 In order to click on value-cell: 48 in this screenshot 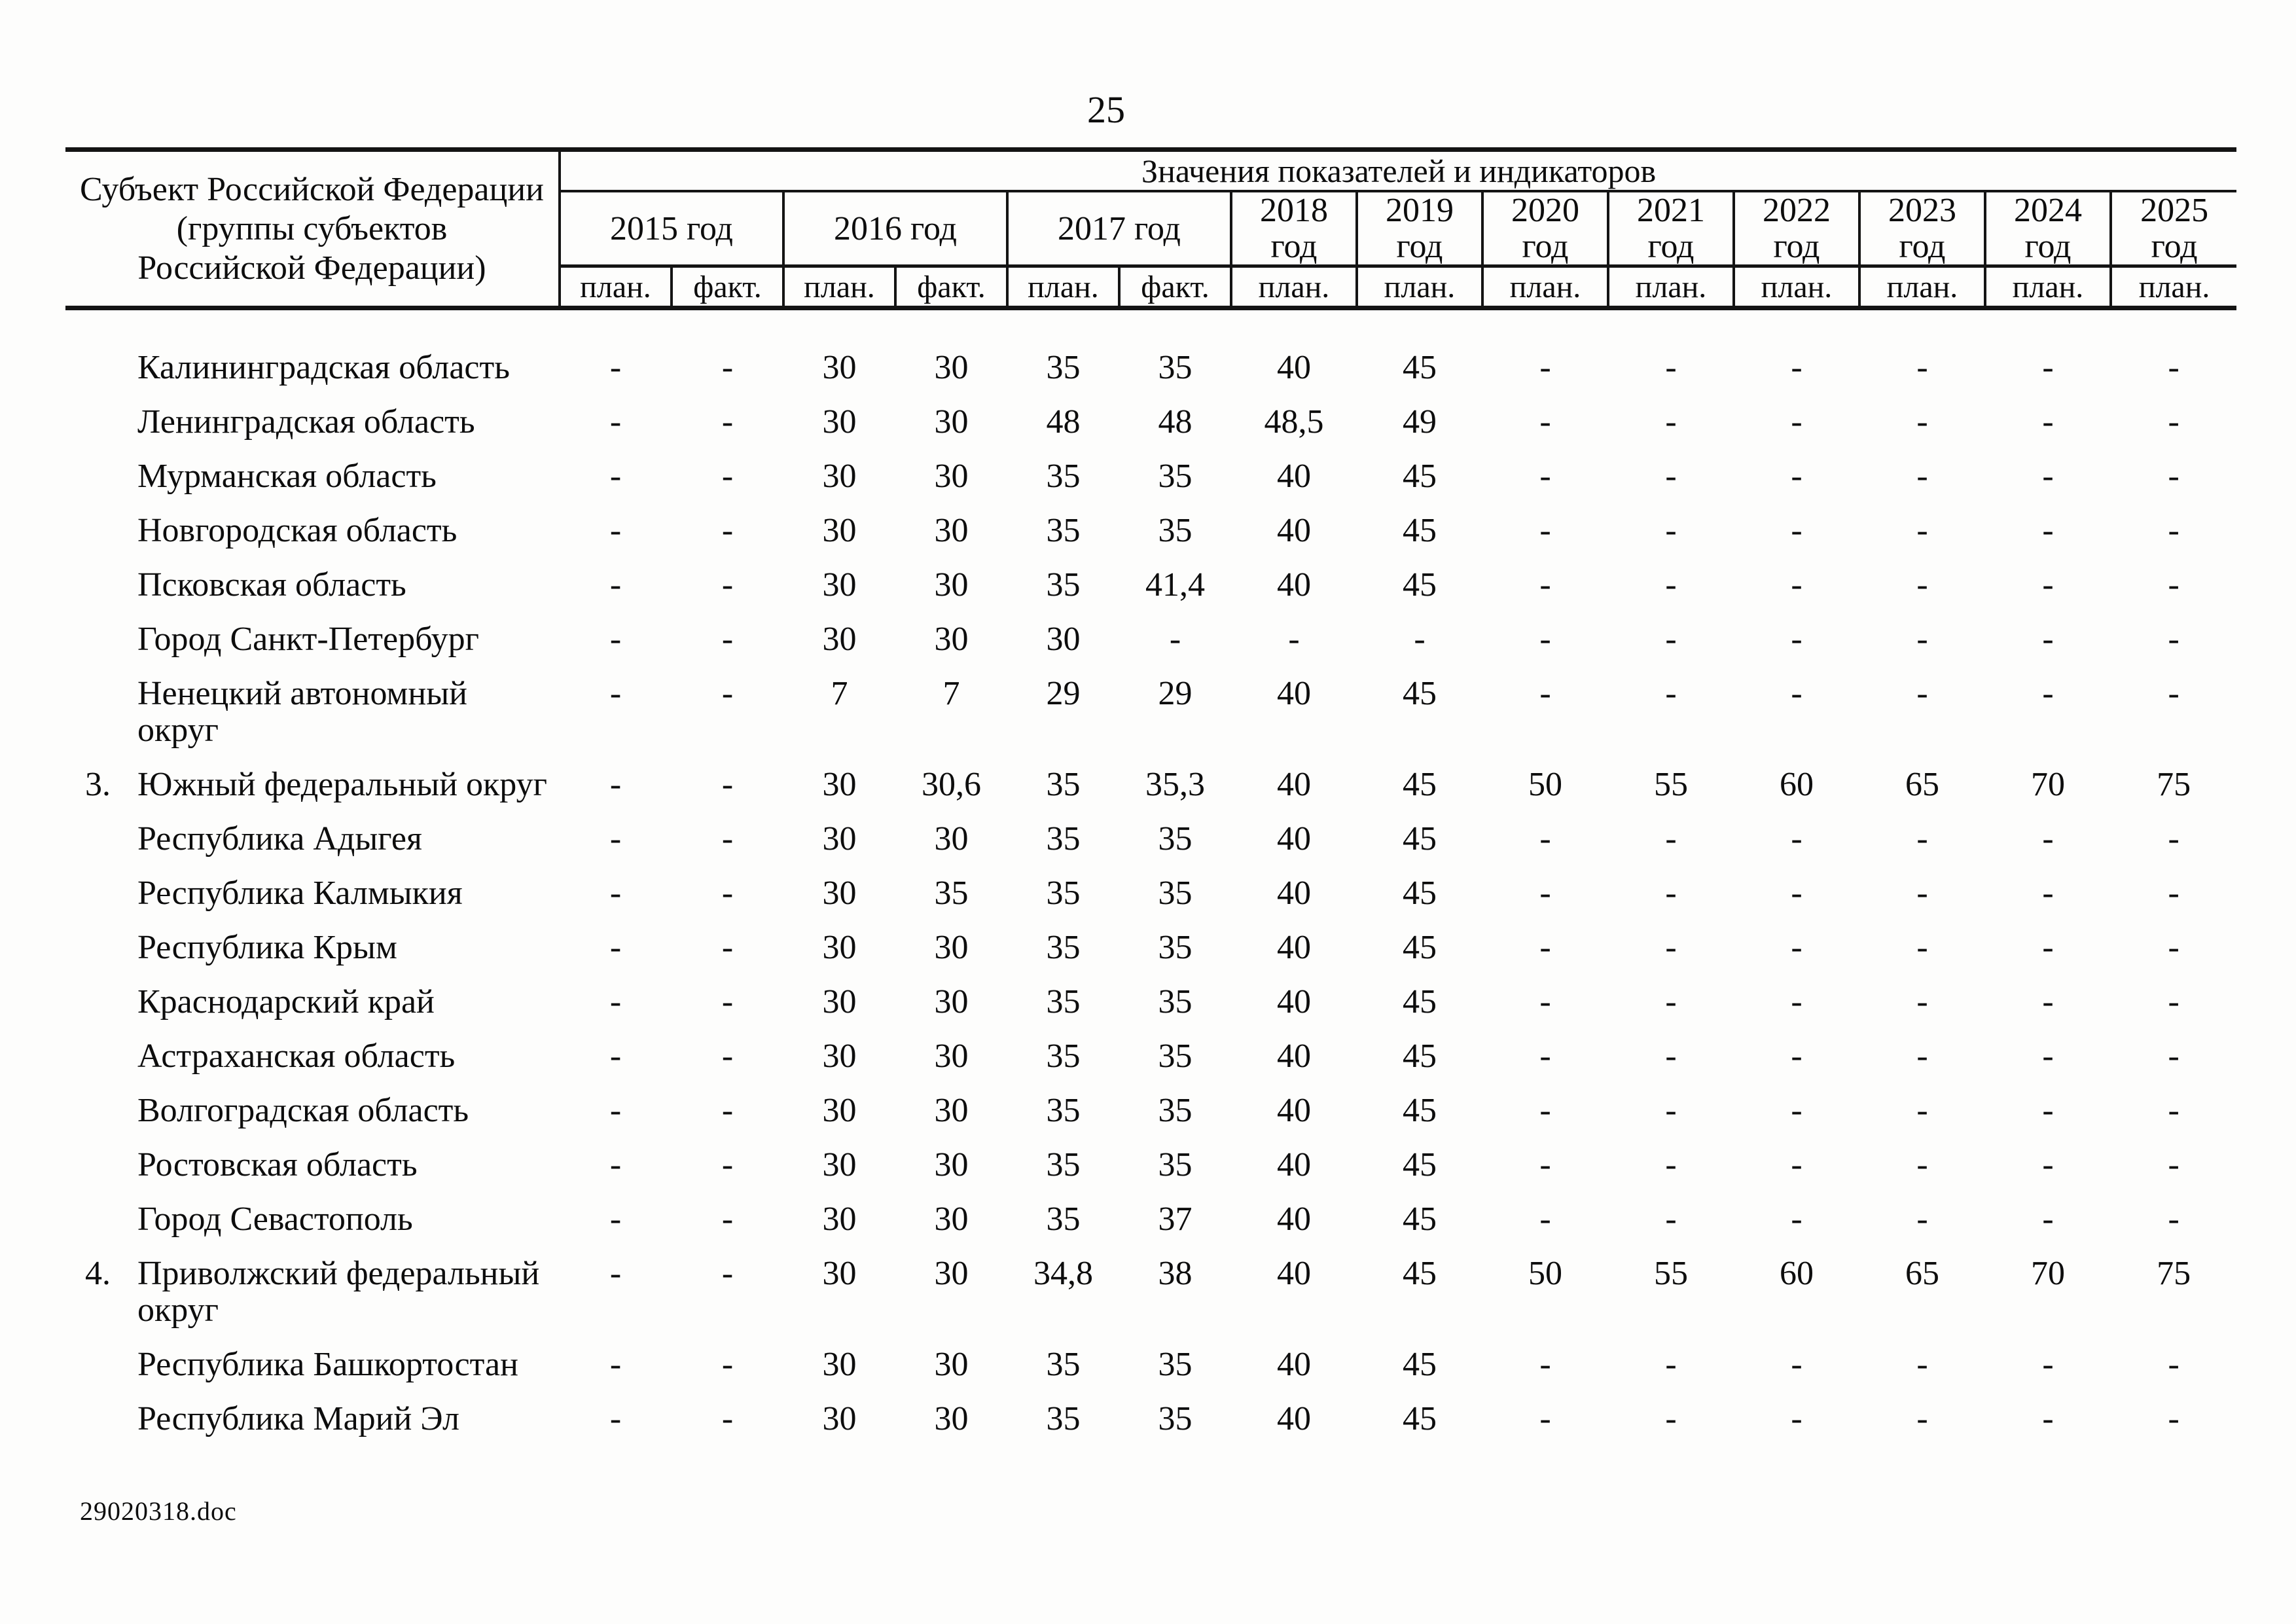, I will do `click(1175, 422)`.